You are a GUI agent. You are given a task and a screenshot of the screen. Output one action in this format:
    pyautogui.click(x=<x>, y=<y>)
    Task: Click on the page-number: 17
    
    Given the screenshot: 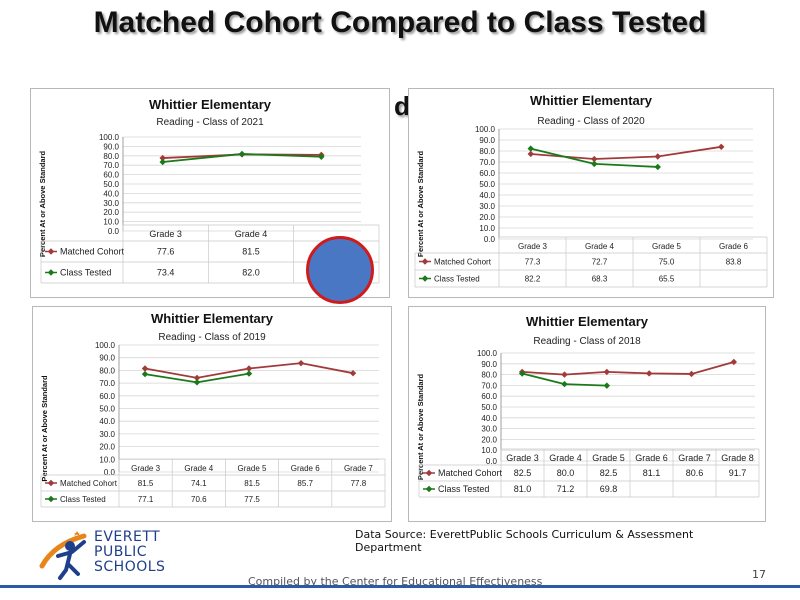 What is the action you would take?
    pyautogui.click(x=759, y=574)
    